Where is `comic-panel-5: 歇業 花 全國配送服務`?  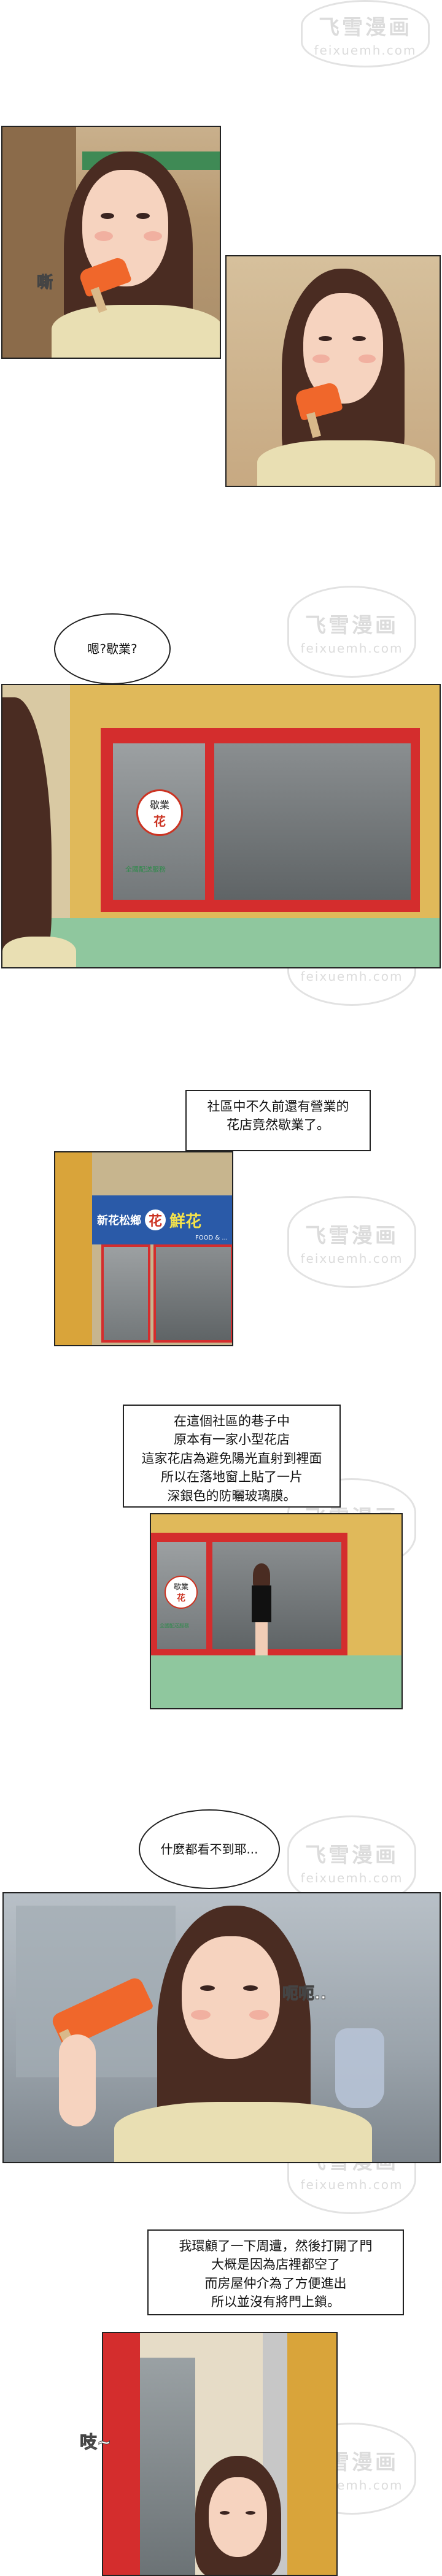 comic-panel-5: 歇業 花 全國配送服務 is located at coordinates (276, 1611).